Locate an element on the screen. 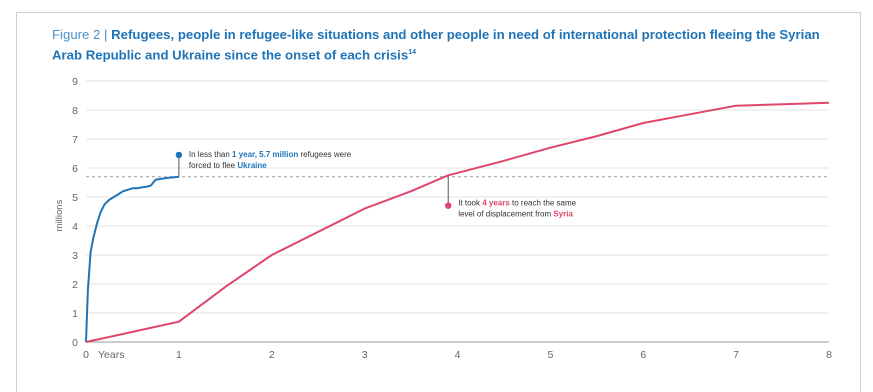  y-tick-label-1: 1 is located at coordinates (75, 314).